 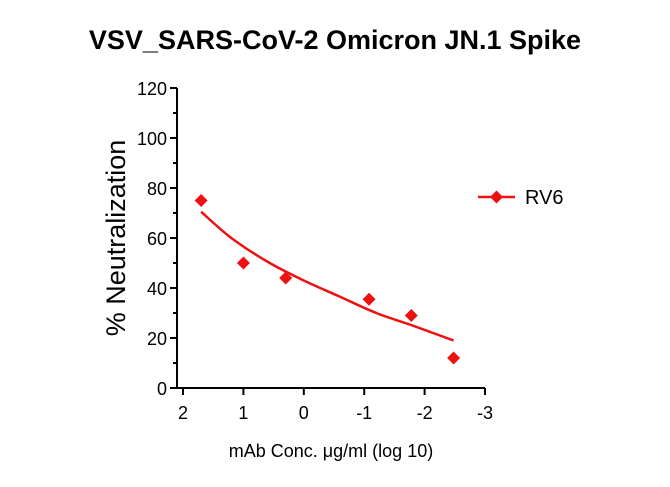 What do you see at coordinates (157, 289) in the screenshot?
I see `y-tick-label: 40` at bounding box center [157, 289].